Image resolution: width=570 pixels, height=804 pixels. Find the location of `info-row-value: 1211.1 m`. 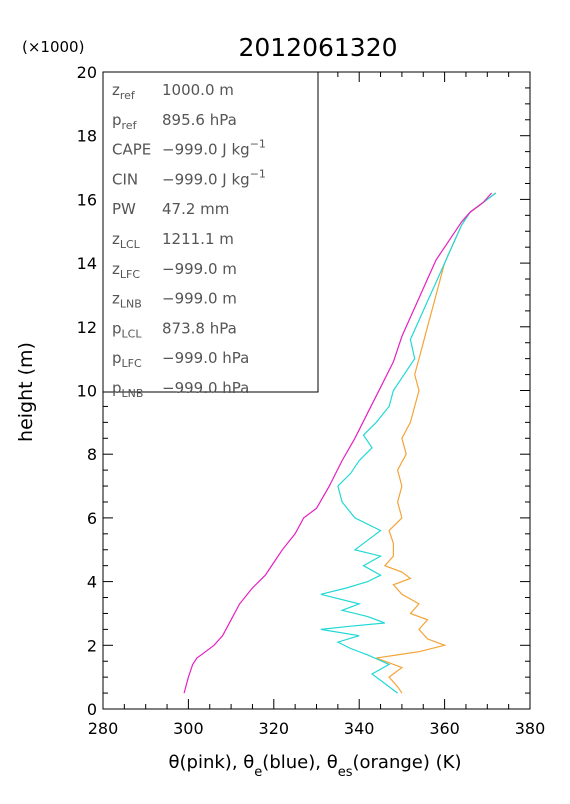

info-row-value: 1211.1 m is located at coordinates (198, 239).